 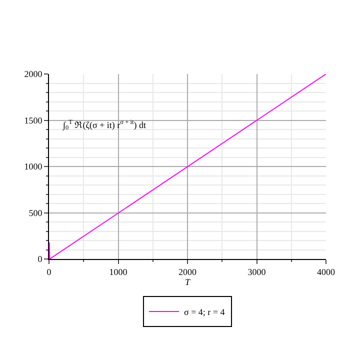 What do you see at coordinates (104, 125) in the screenshot?
I see `y-axis-title: ∫$_{0}$$^{T}$ ℜ(ζ(σ + it) r$^{σ + it}$) dt` at bounding box center [104, 125].